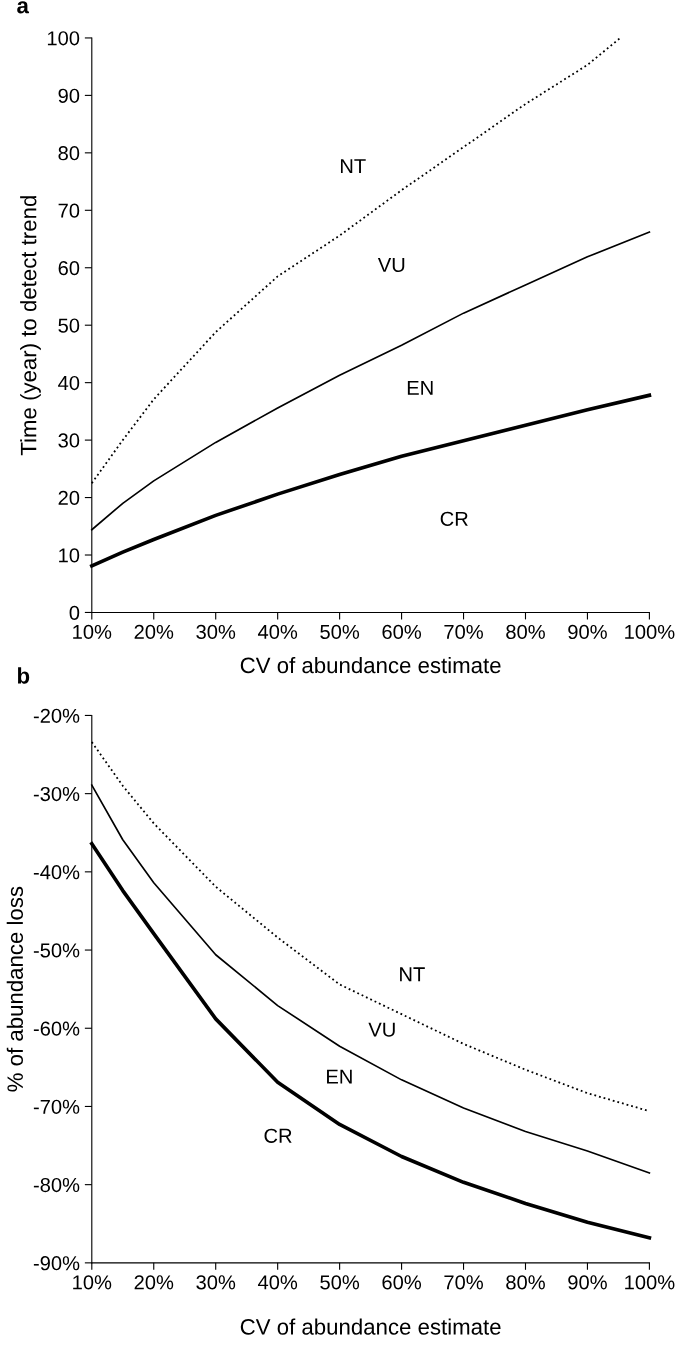  I want to click on y-tick-label: 50, so click(69, 325).